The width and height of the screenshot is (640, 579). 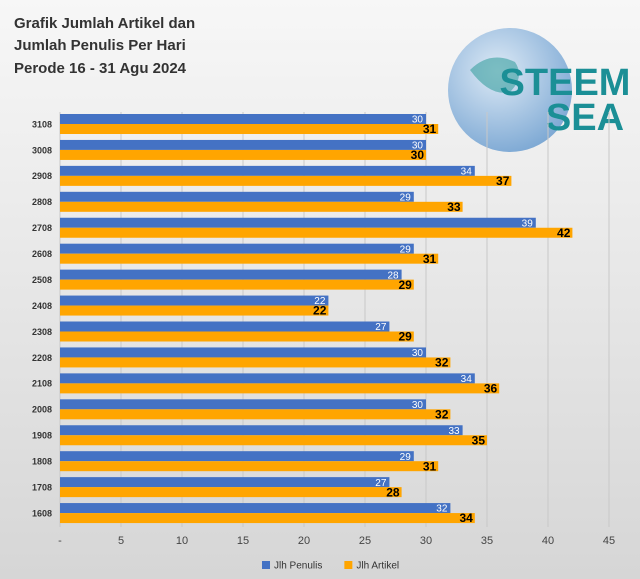 I want to click on x-tick-label: -, so click(x=60, y=541).